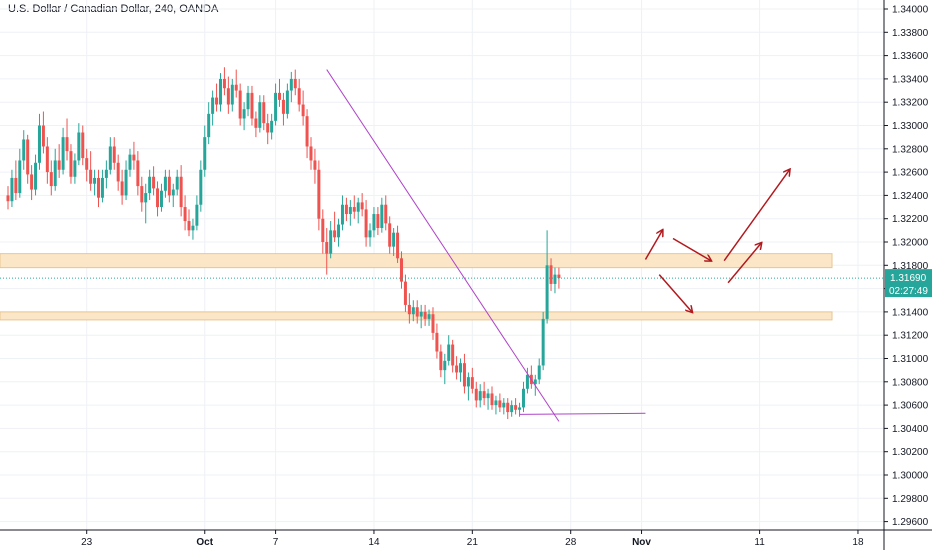 The image size is (932, 550). I want to click on y-tick-label: 1.32600, so click(910, 173).